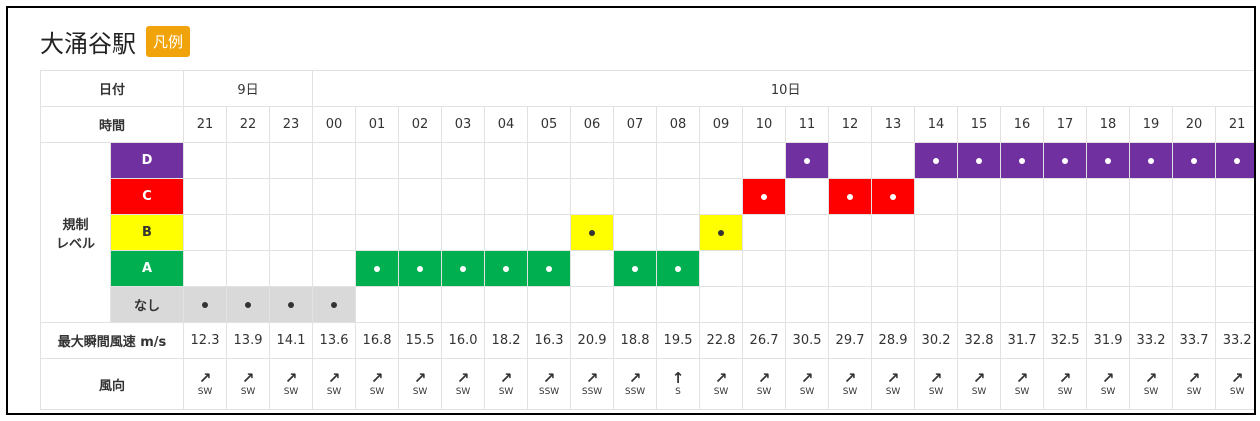  I want to click on hour-cell: 00, so click(334, 124).